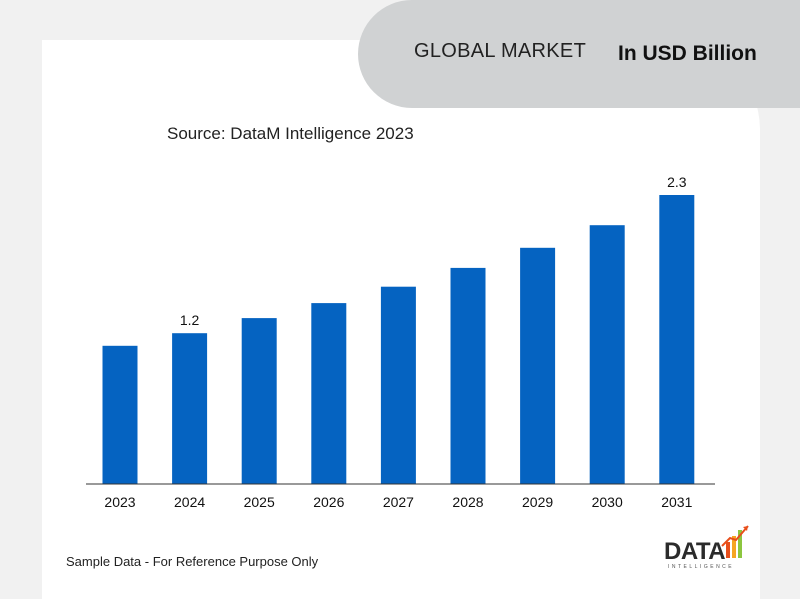 The width and height of the screenshot is (800, 599). What do you see at coordinates (468, 375) in the screenshot?
I see `bar-2028` at bounding box center [468, 375].